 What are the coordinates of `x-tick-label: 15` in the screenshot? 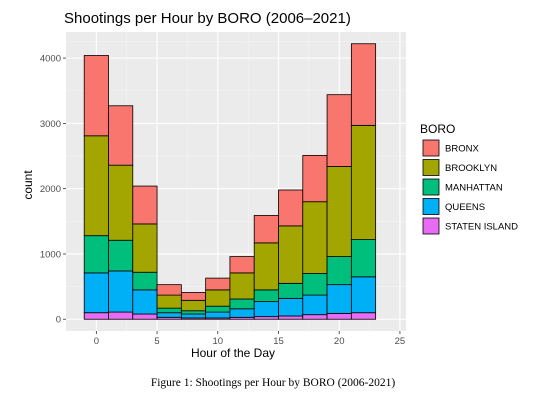 It's located at (278, 341).